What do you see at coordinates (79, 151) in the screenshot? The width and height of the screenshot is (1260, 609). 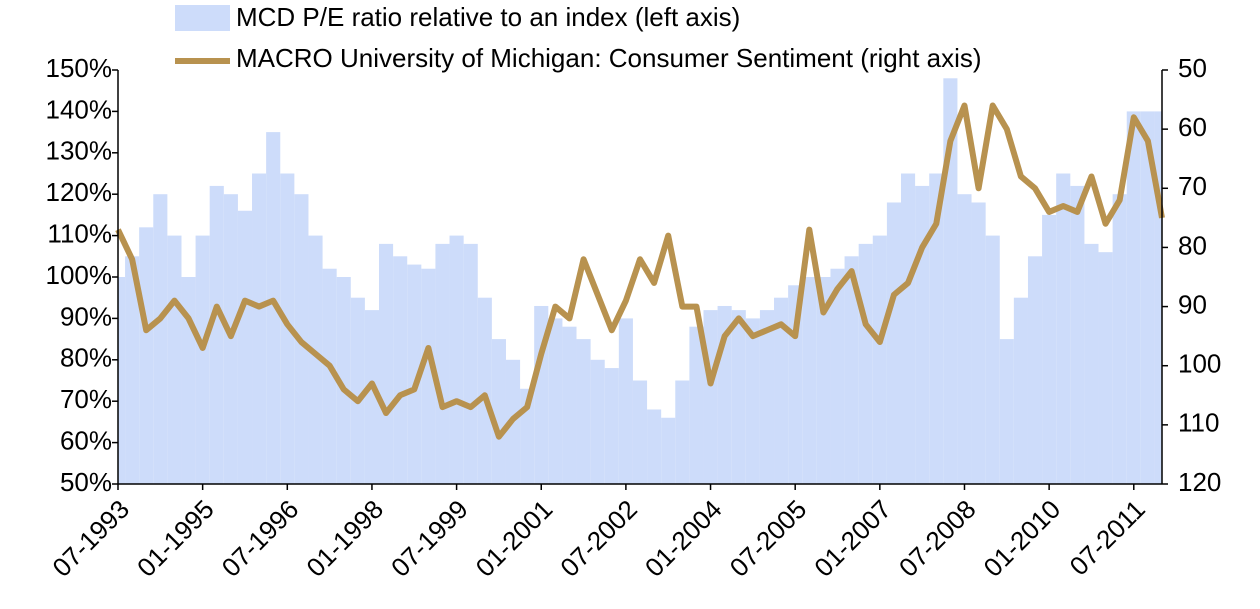 I see `y-tick-label: 130%` at bounding box center [79, 151].